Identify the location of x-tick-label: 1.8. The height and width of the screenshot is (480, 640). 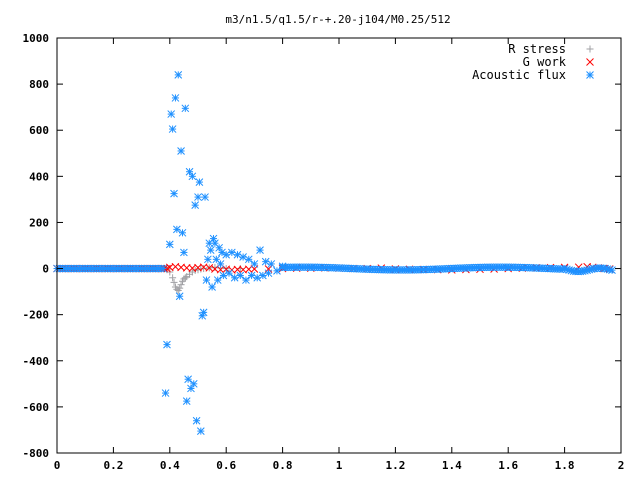
(565, 465).